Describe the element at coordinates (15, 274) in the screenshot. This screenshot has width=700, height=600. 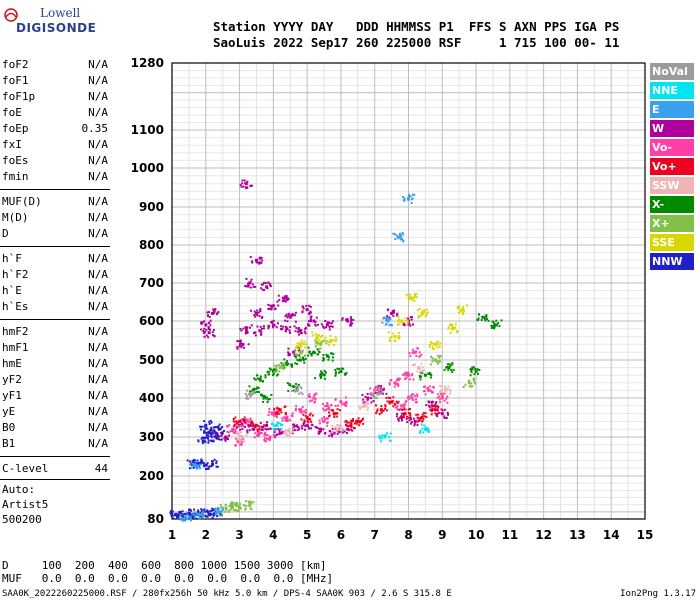
I see `param-name: h`F2` at that location.